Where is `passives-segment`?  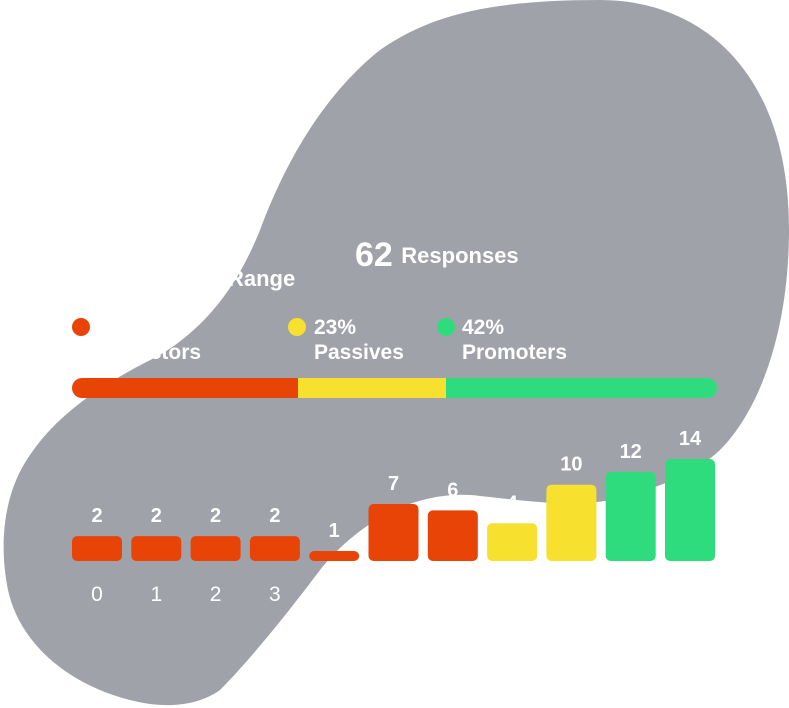
passives-segment is located at coordinates (372, 388).